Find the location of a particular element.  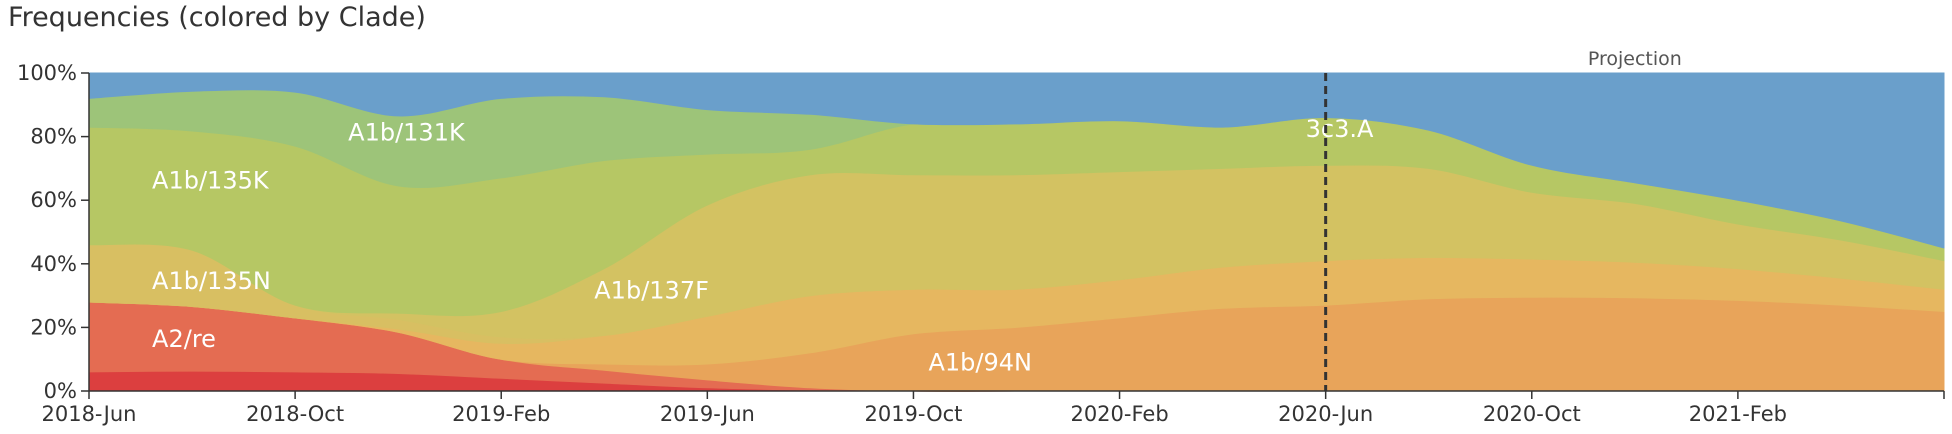

clade-label: 3c3.A is located at coordinates (1340, 129).